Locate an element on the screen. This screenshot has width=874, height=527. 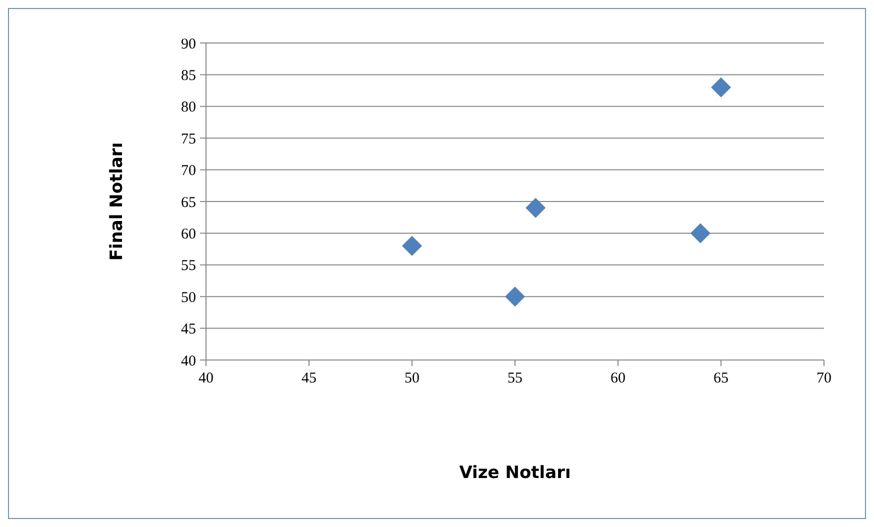
y-axis-title: Final Notları is located at coordinates (117, 201).